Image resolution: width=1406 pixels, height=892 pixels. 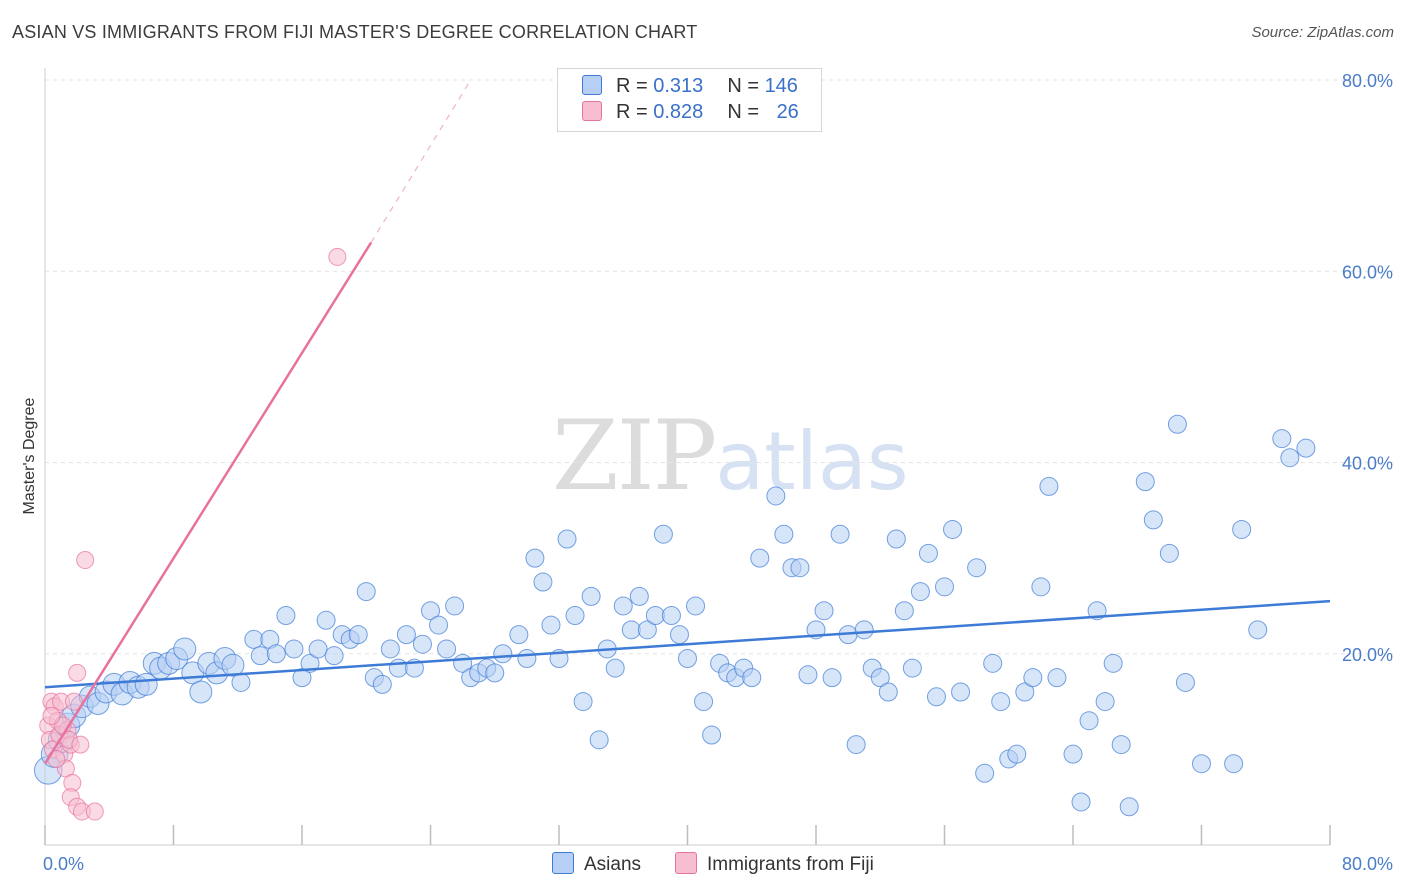 I want to click on bottom-swatch-fiji, so click(x=686, y=863).